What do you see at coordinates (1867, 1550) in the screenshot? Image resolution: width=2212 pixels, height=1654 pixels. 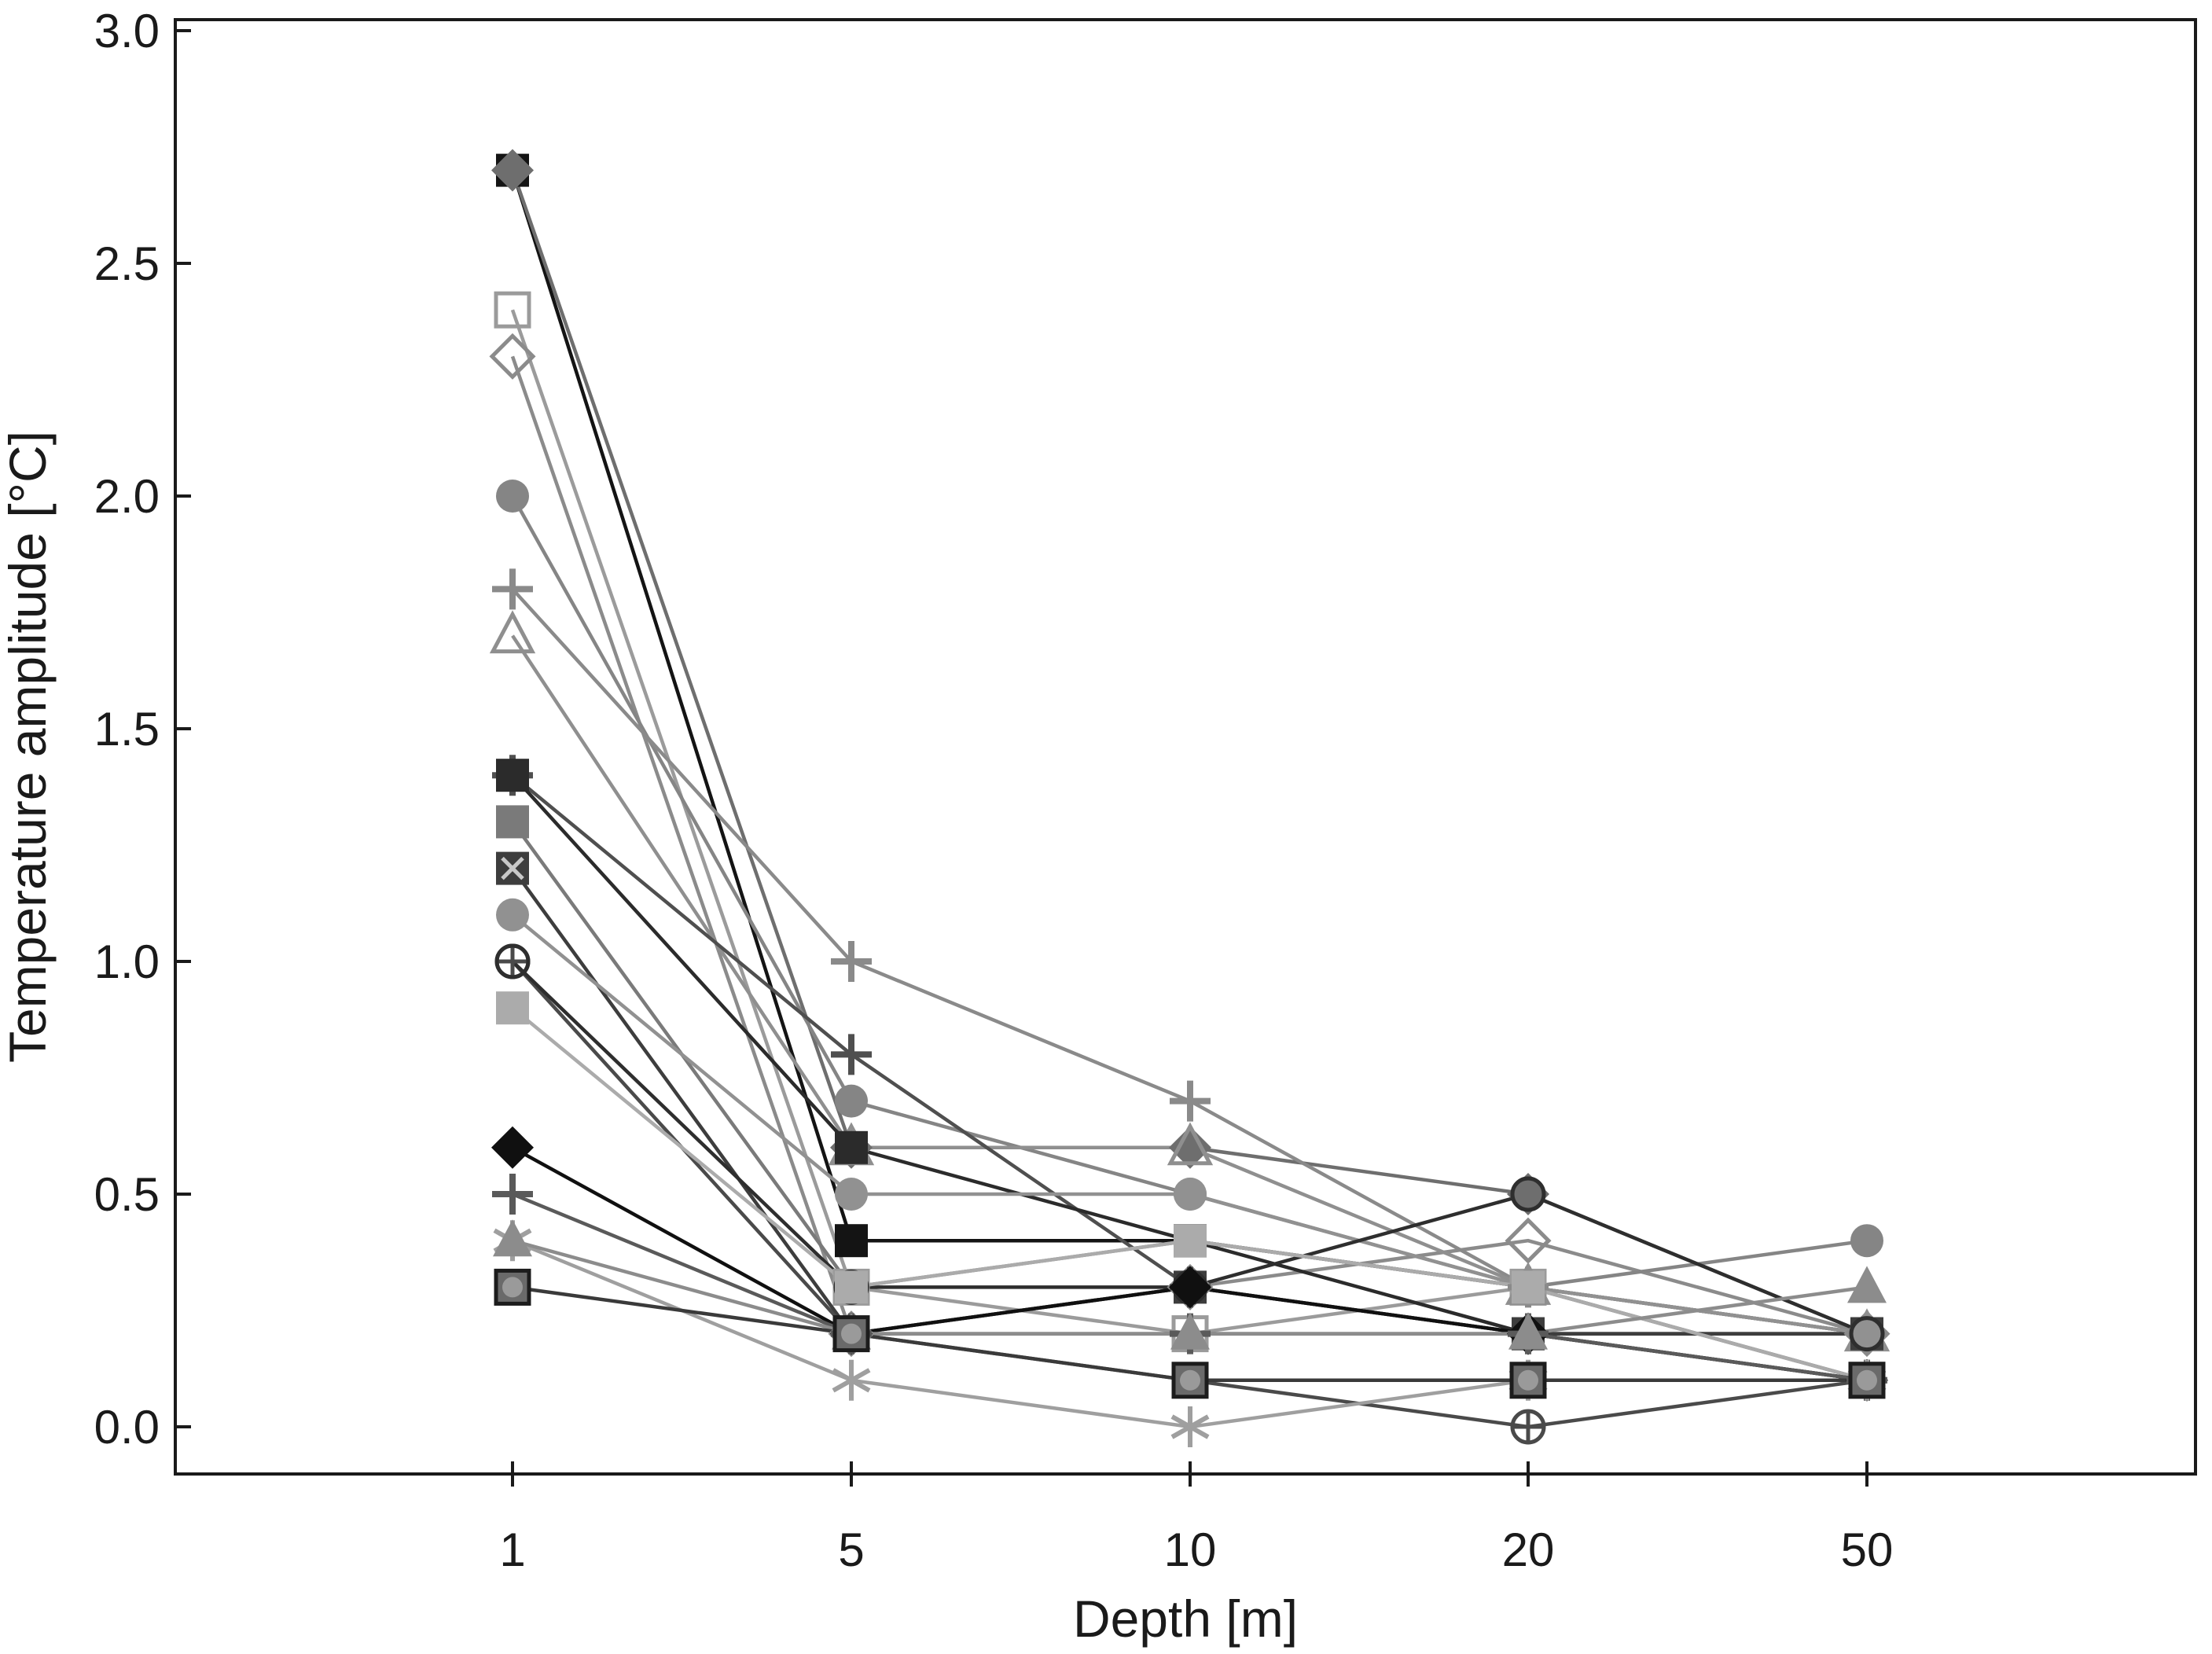 I see `x-tick-label: 50` at bounding box center [1867, 1550].